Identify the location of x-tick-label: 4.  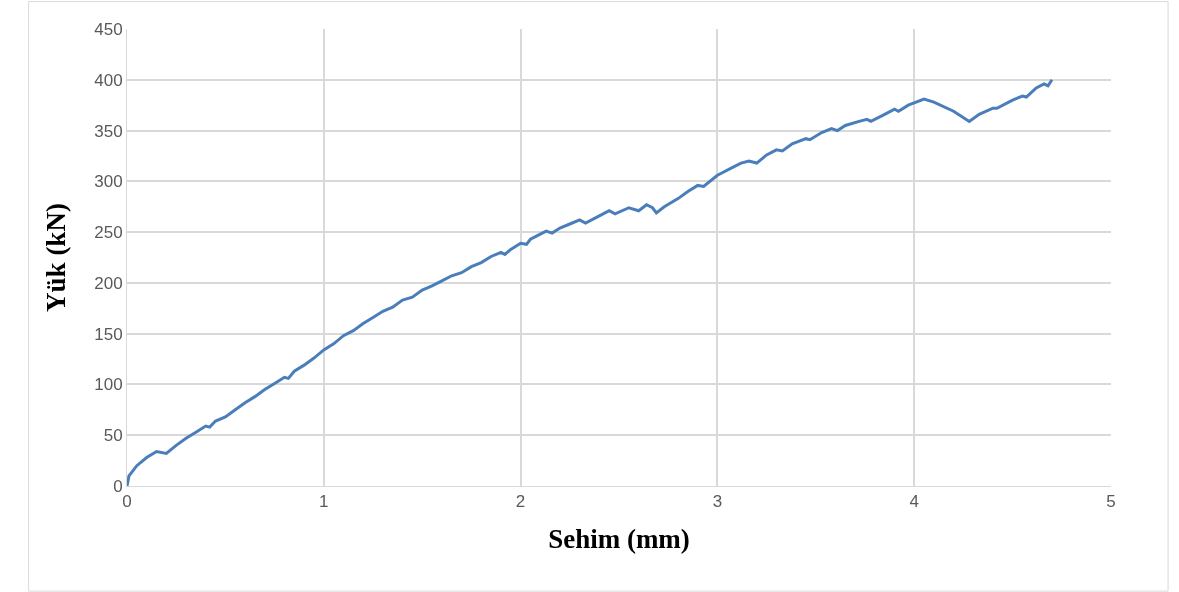
(914, 502).